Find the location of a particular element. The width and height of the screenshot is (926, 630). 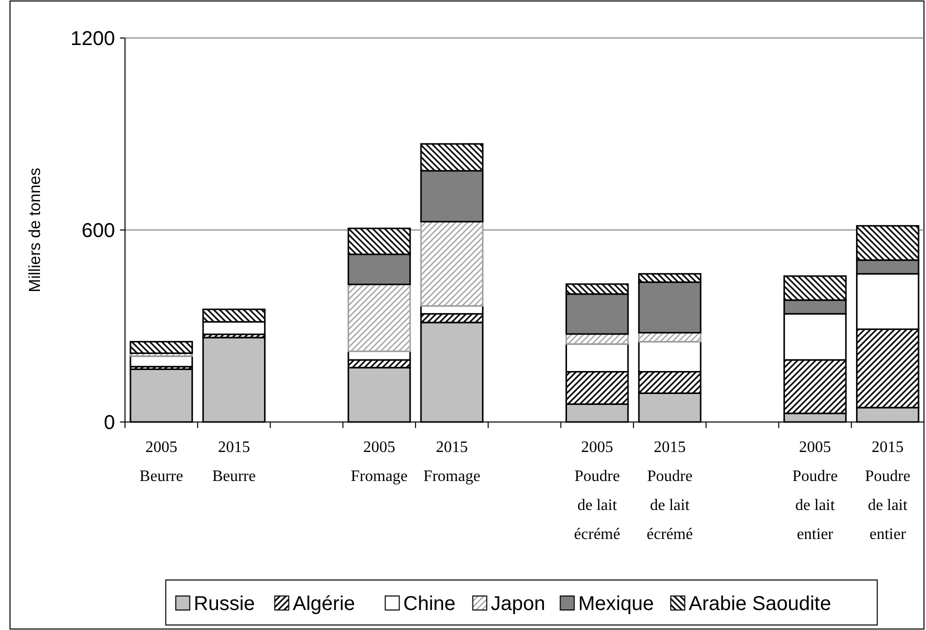

legend-label: Arabie Saoudite is located at coordinates (760, 604).